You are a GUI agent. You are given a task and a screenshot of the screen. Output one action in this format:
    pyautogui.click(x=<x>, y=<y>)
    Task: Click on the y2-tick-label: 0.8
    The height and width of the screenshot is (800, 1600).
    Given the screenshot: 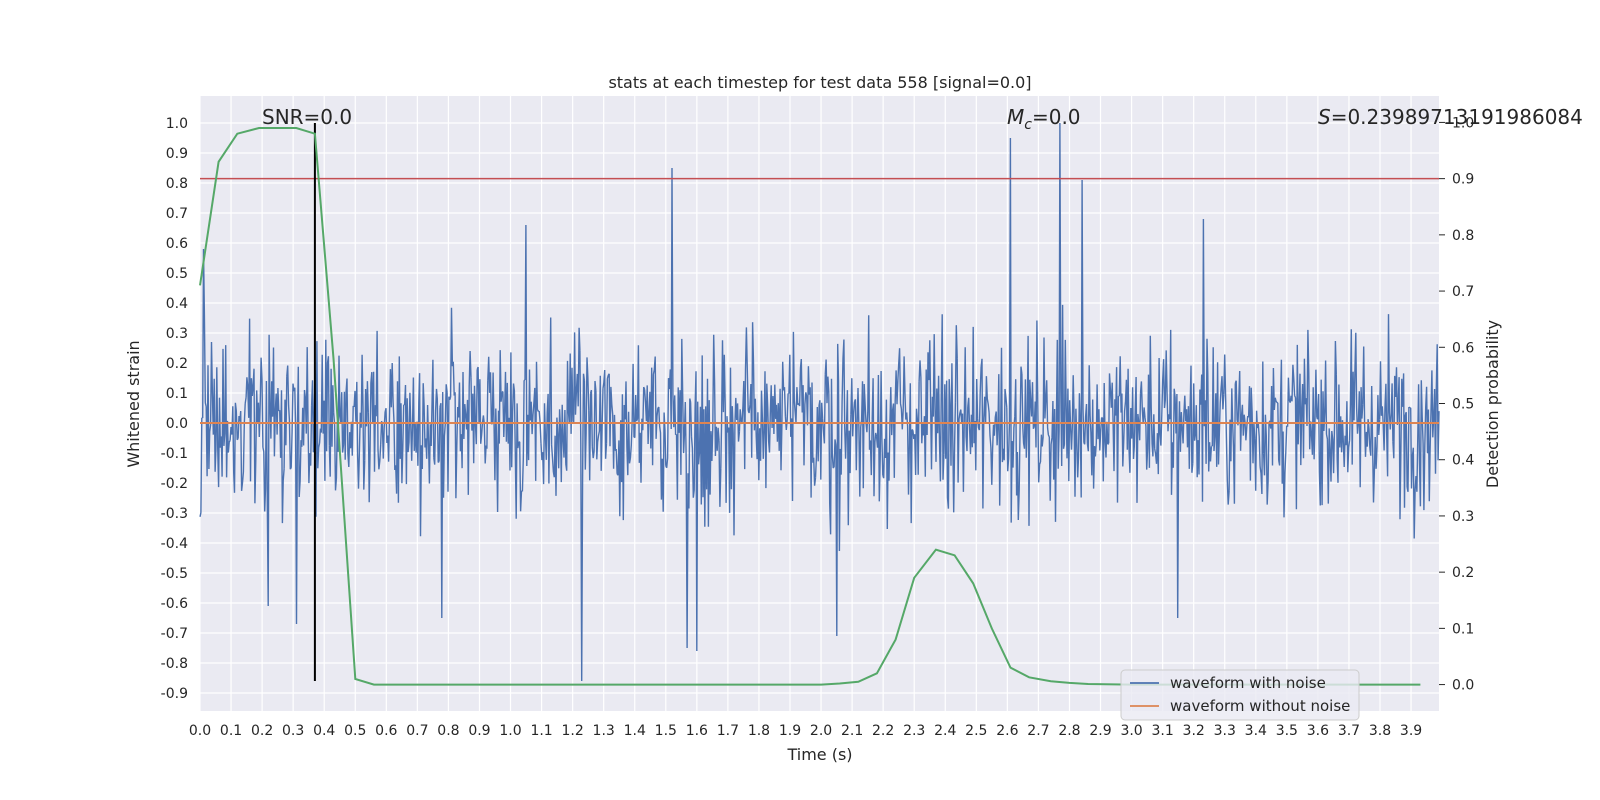 What is the action you would take?
    pyautogui.click(x=1463, y=236)
    